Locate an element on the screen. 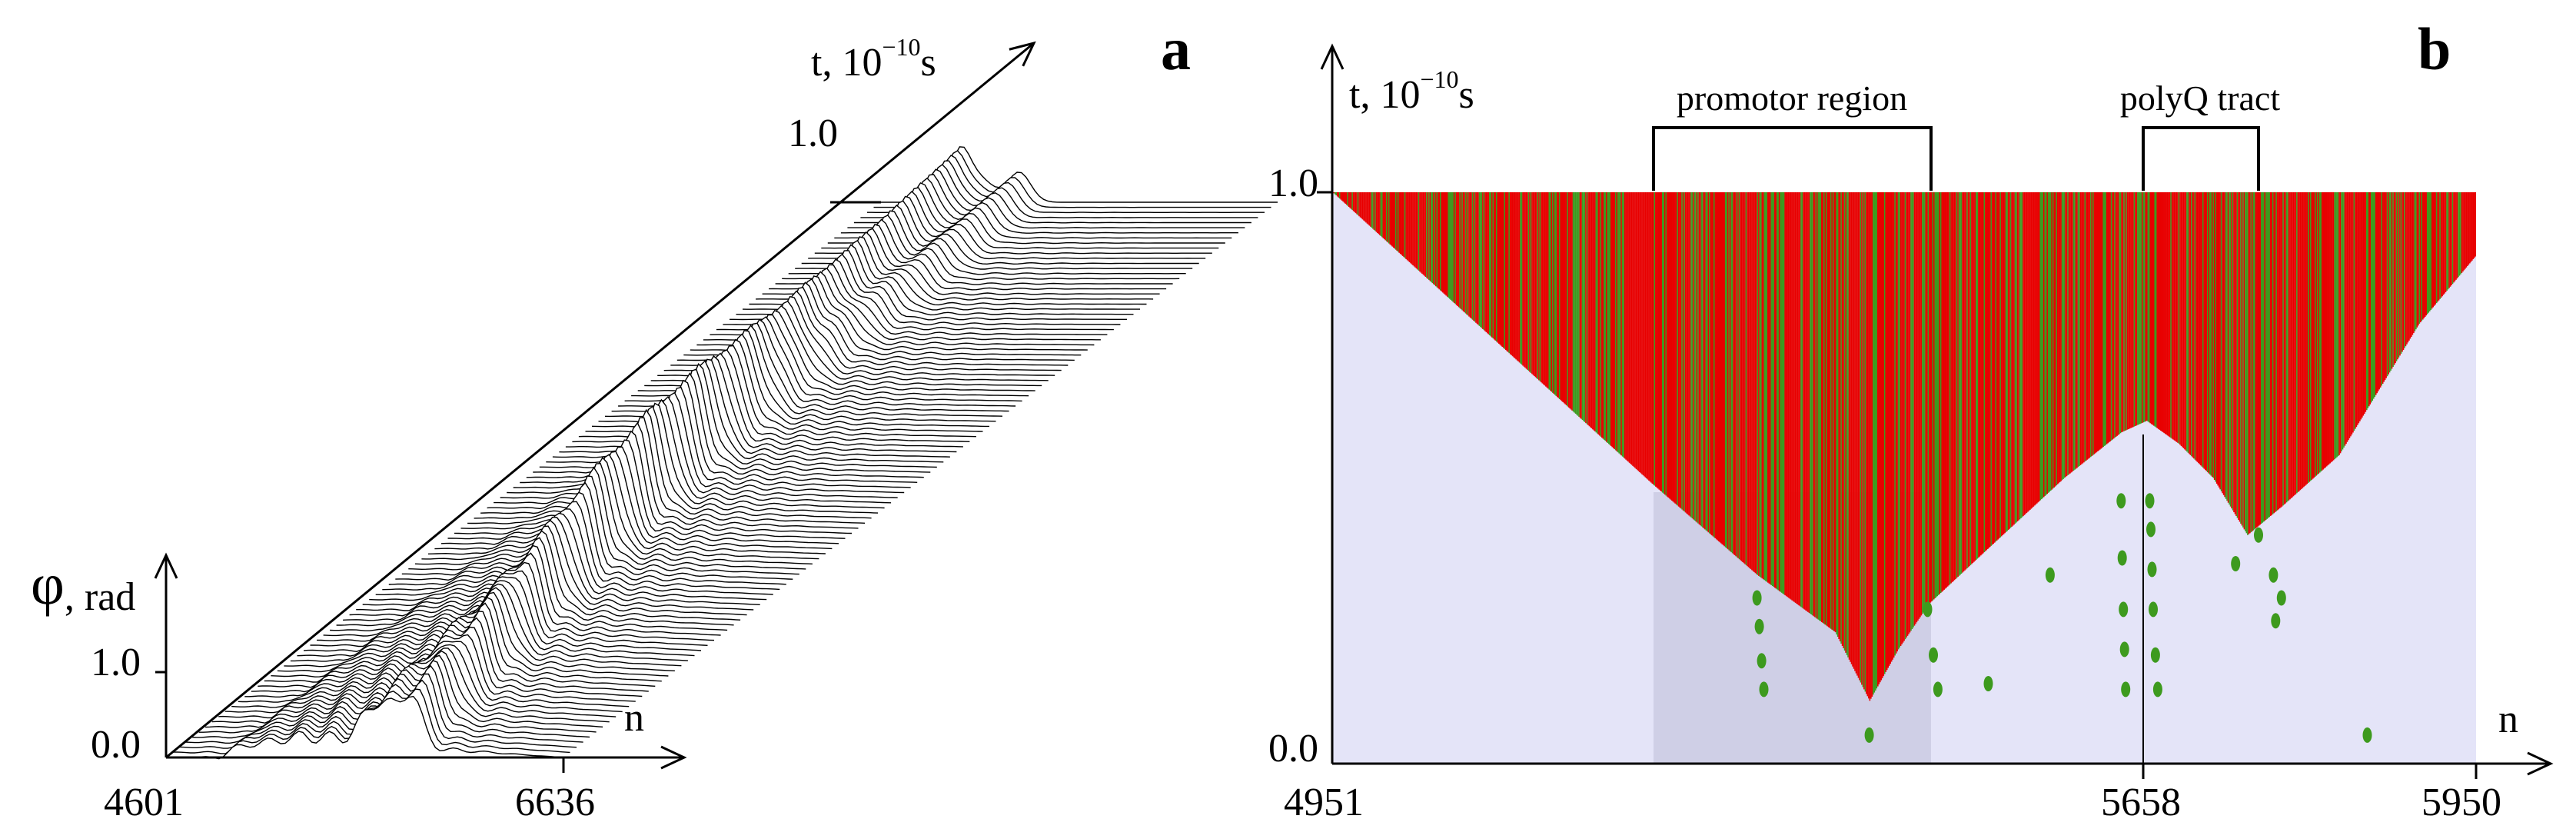 The width and height of the screenshot is (2576, 829). profile-line is located at coordinates (542, 576).